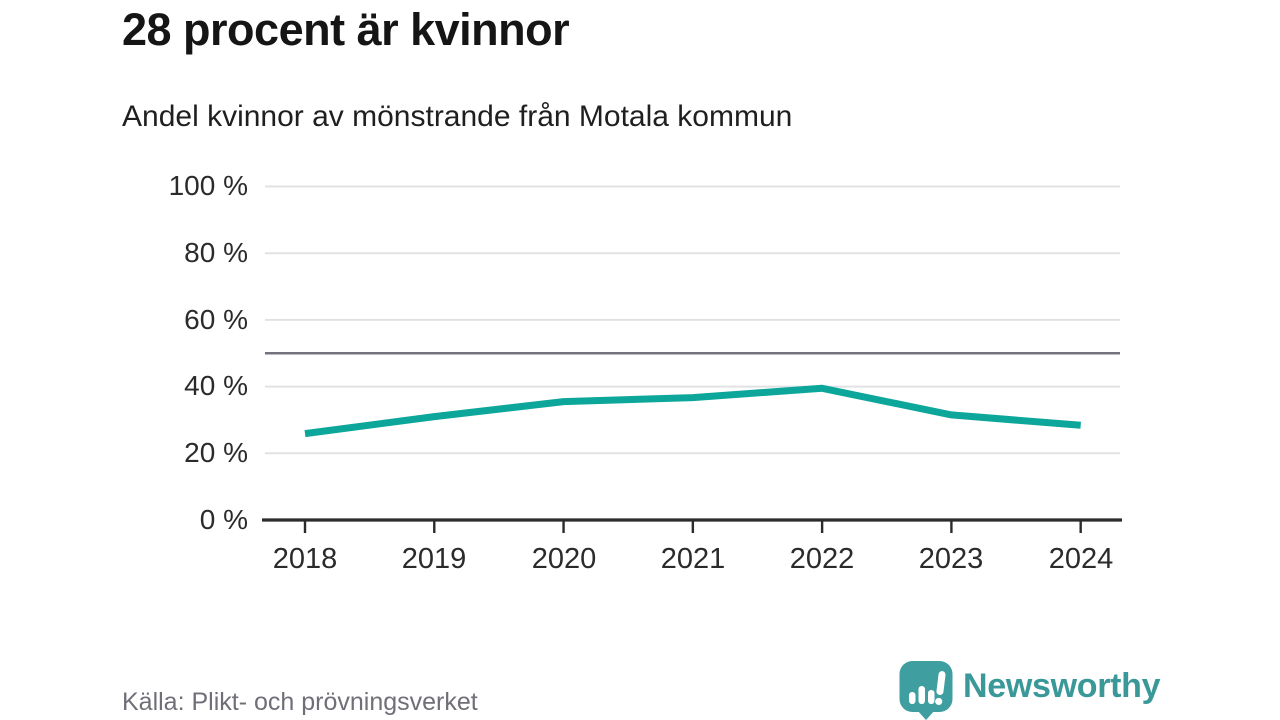 This screenshot has width=1280, height=720. Describe the element at coordinates (223, 519) in the screenshot. I see `y-tick-label-0: 0 %` at that location.